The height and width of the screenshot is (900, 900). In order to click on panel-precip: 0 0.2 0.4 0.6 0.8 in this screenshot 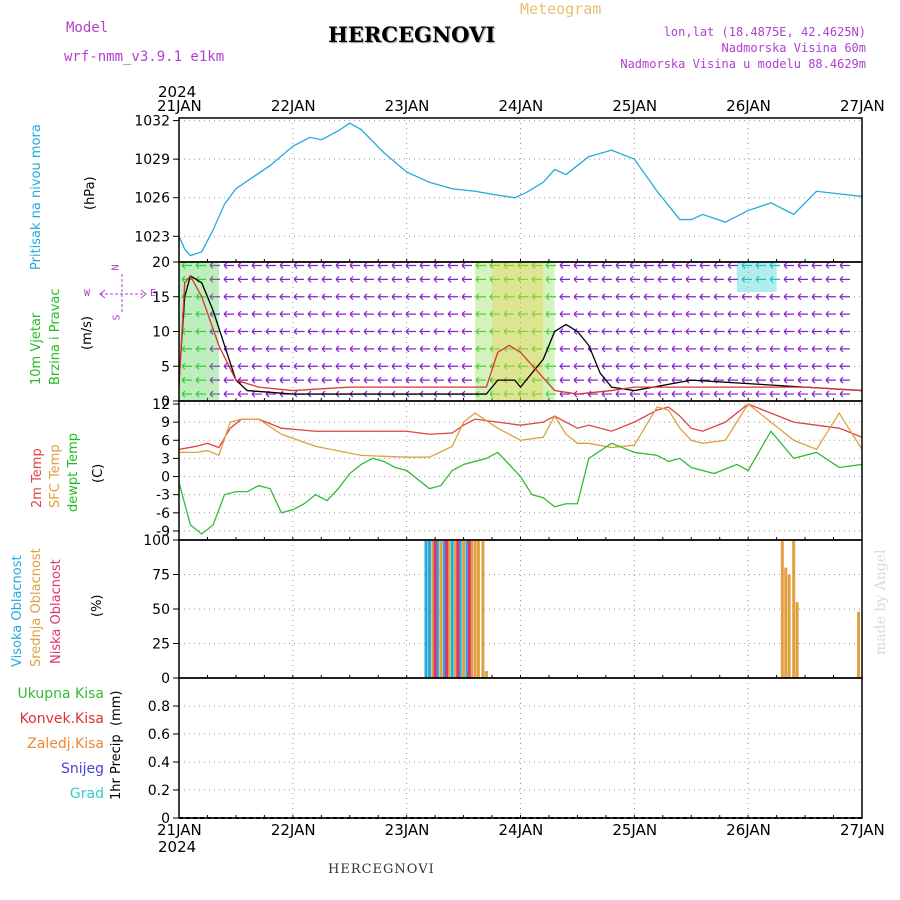, I will do `click(505, 752)`.